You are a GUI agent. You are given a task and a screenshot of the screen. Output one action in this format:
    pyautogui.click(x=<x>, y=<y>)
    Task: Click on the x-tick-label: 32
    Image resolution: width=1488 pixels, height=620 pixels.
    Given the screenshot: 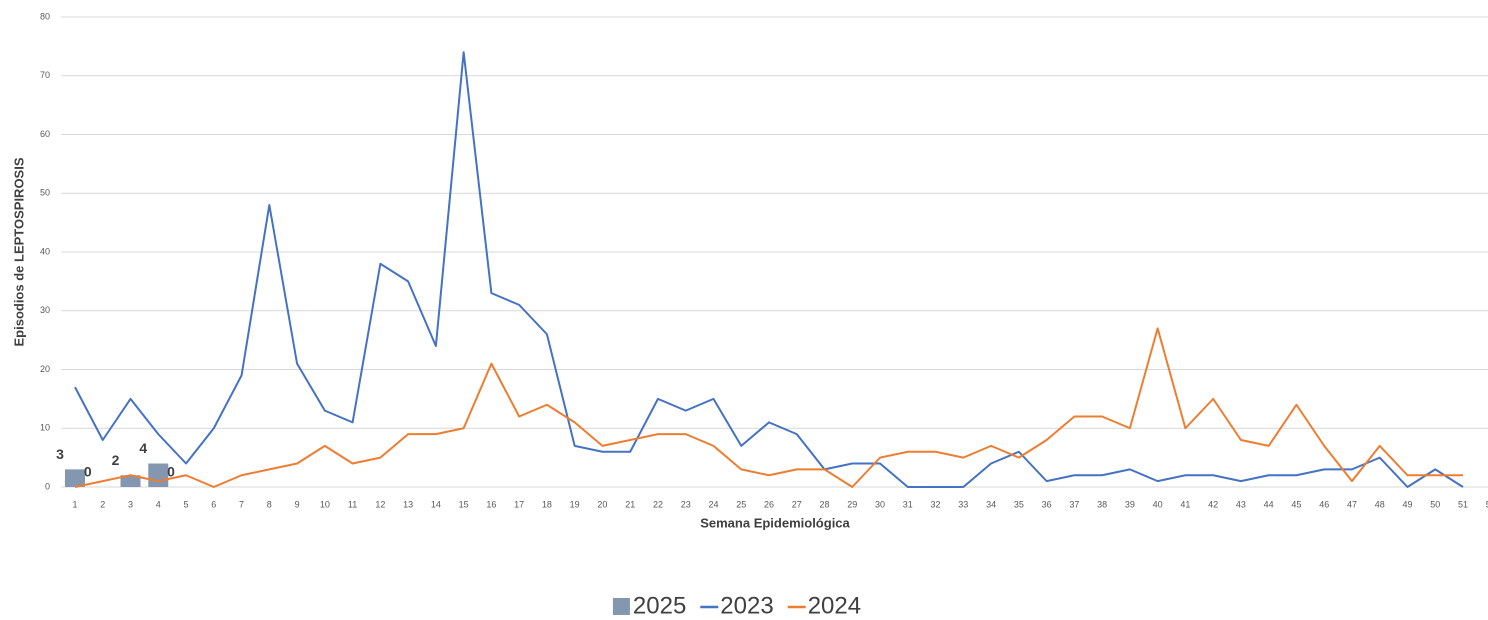 What is the action you would take?
    pyautogui.click(x=936, y=504)
    